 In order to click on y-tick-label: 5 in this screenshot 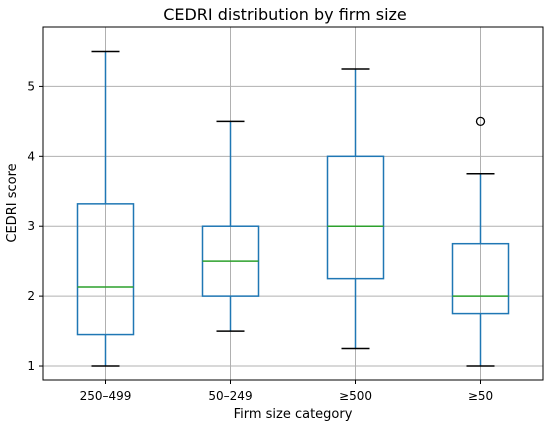, I will do `click(31, 86)`.